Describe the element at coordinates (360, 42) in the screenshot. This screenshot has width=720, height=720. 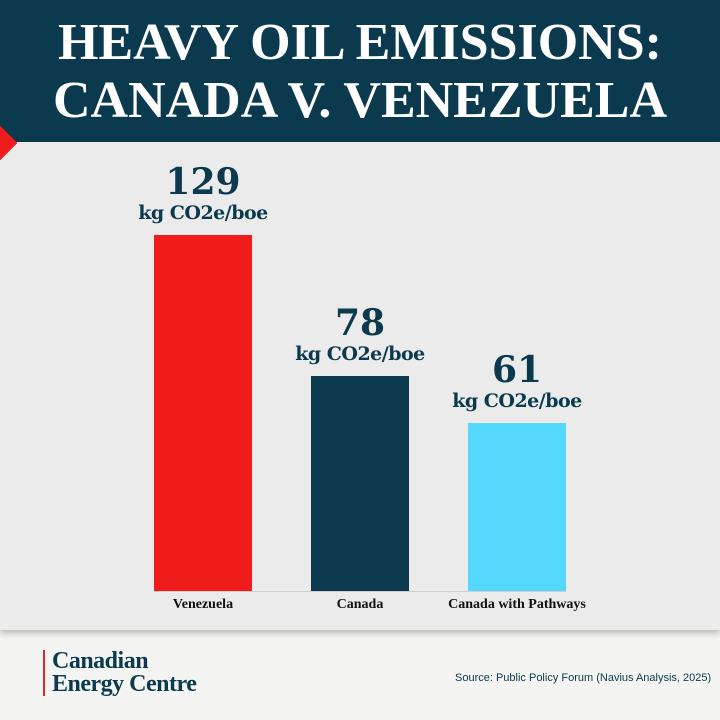
I see `title-line-1: HEAVY OIL EMISSIONS:` at that location.